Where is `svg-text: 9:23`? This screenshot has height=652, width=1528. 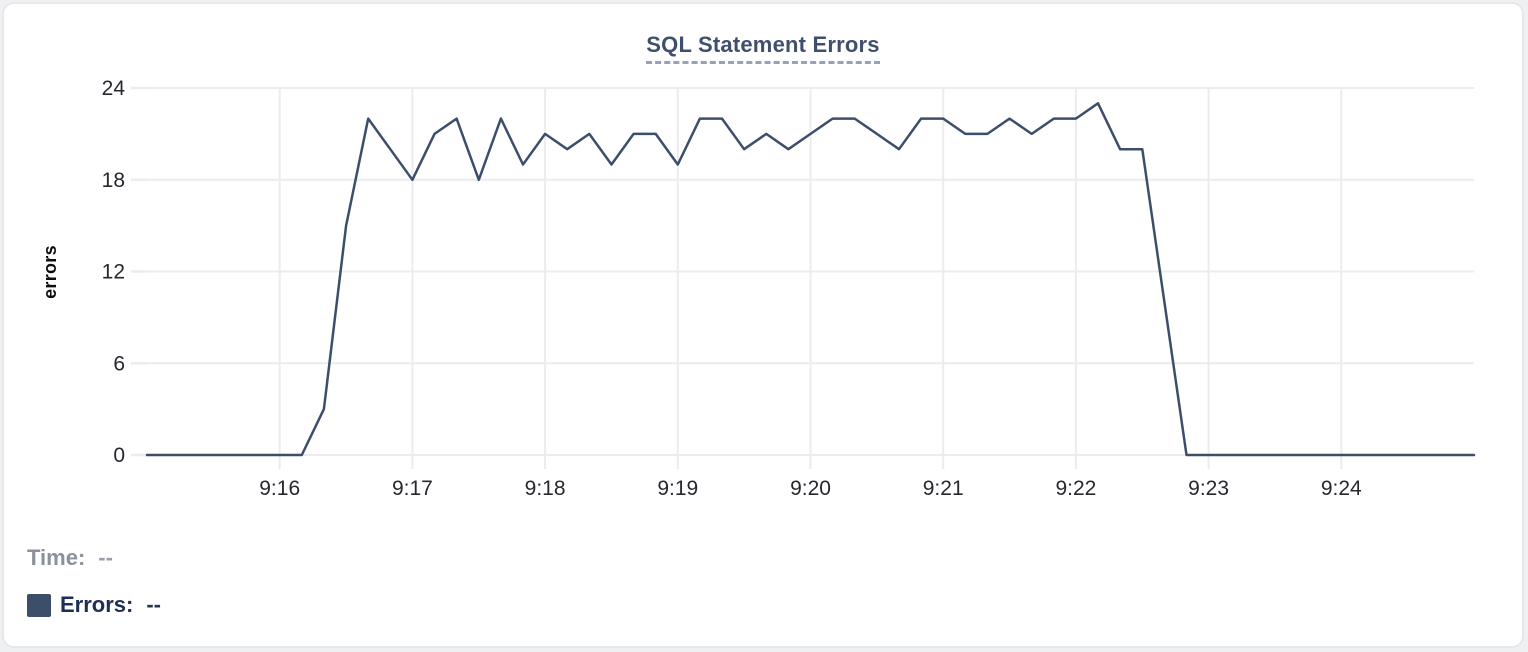
svg-text: 9:23 is located at coordinates (1208, 488).